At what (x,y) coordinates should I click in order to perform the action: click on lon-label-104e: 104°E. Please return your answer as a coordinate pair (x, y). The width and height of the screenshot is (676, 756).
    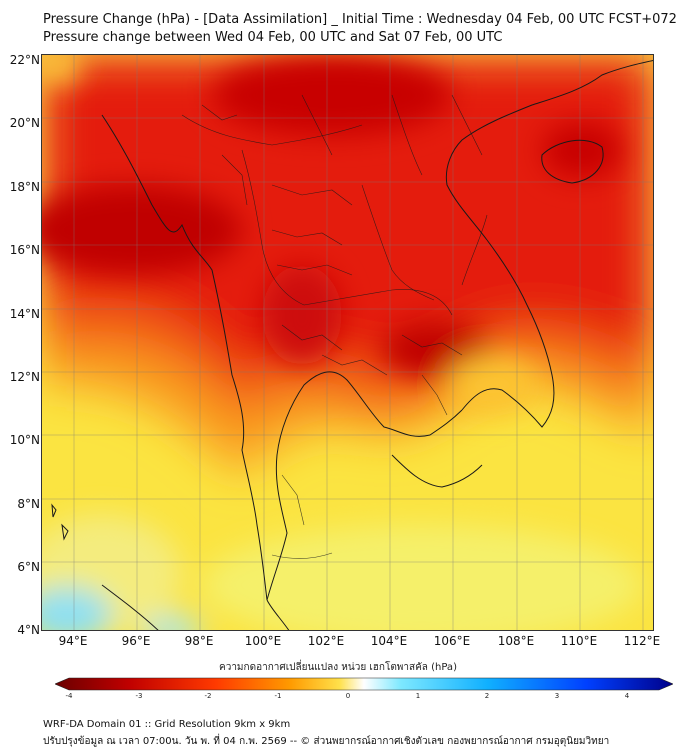
    Looking at the image, I should click on (389, 641).